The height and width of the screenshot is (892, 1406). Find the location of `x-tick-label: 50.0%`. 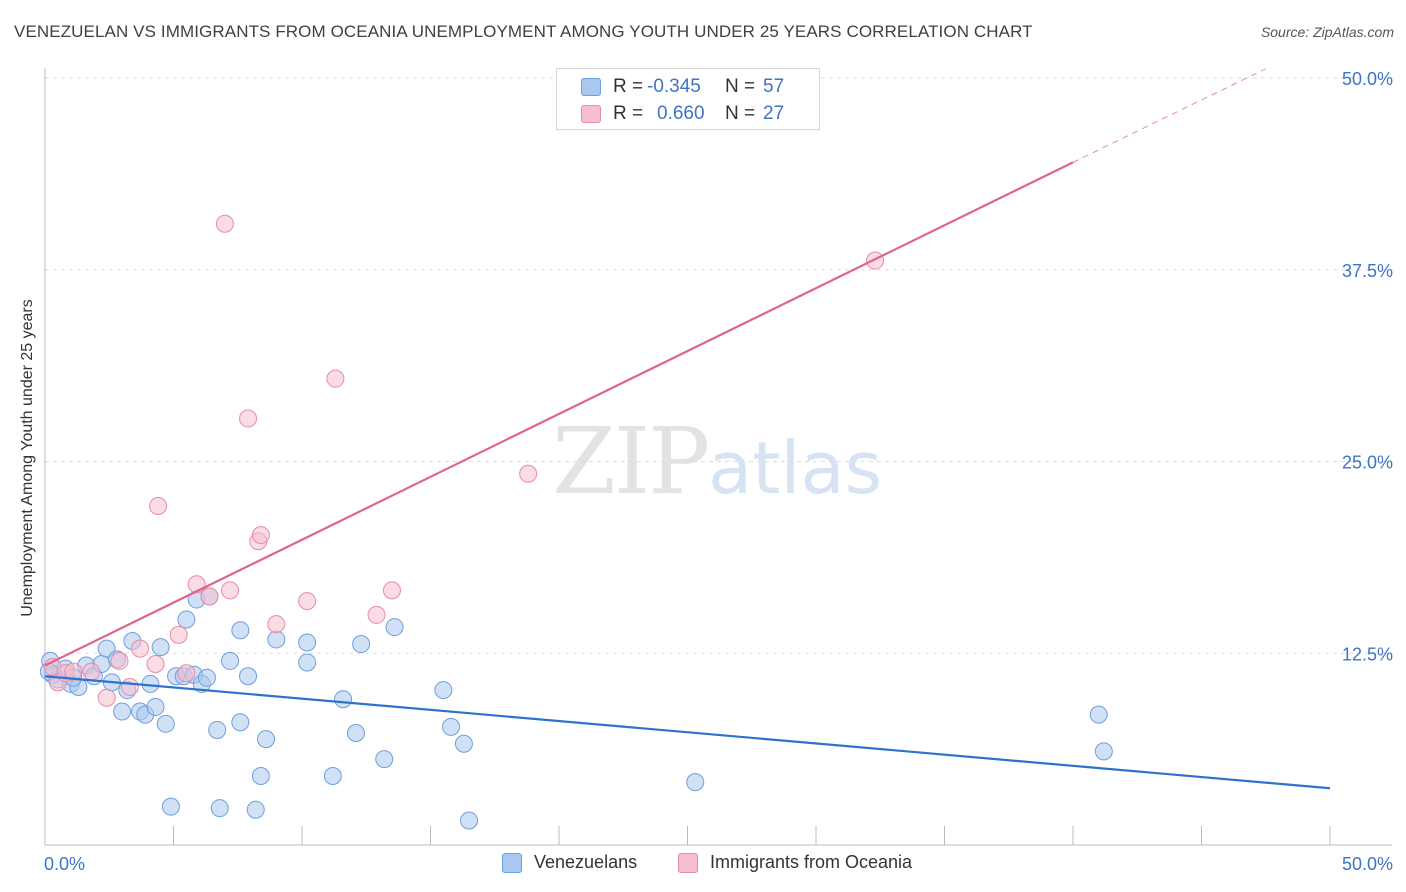

x-tick-label: 50.0% is located at coordinates (1367, 864).